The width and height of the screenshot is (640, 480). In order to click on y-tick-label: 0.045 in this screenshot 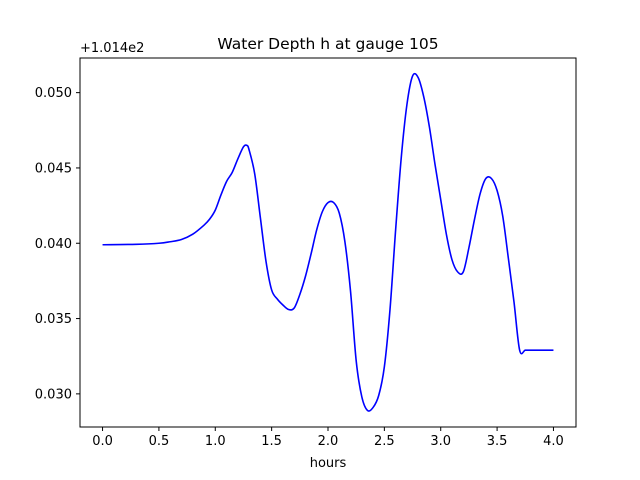, I will do `click(53, 168)`.